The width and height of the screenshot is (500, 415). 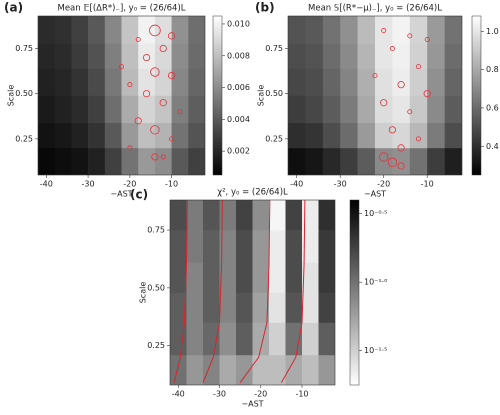 What do you see at coordinates (375, 213) in the screenshot?
I see `colorbar-tick-label: 10⁻⁰·⁵` at bounding box center [375, 213].